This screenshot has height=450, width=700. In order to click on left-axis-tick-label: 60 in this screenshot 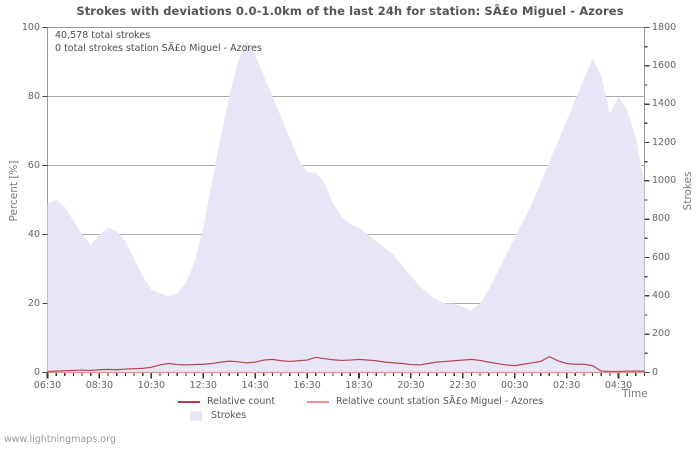, I will do `click(33, 165)`.